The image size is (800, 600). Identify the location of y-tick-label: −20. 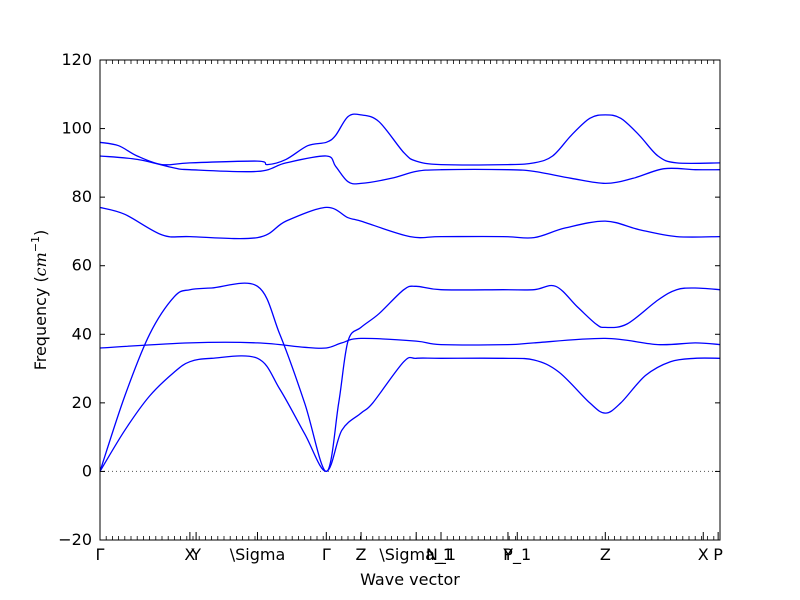
(75, 539).